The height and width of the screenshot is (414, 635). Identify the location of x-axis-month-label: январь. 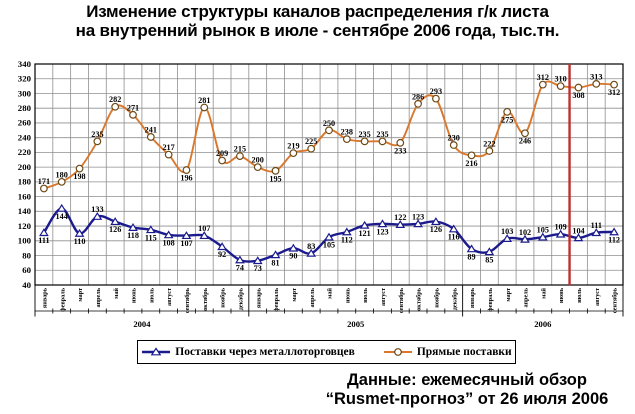
(45, 297).